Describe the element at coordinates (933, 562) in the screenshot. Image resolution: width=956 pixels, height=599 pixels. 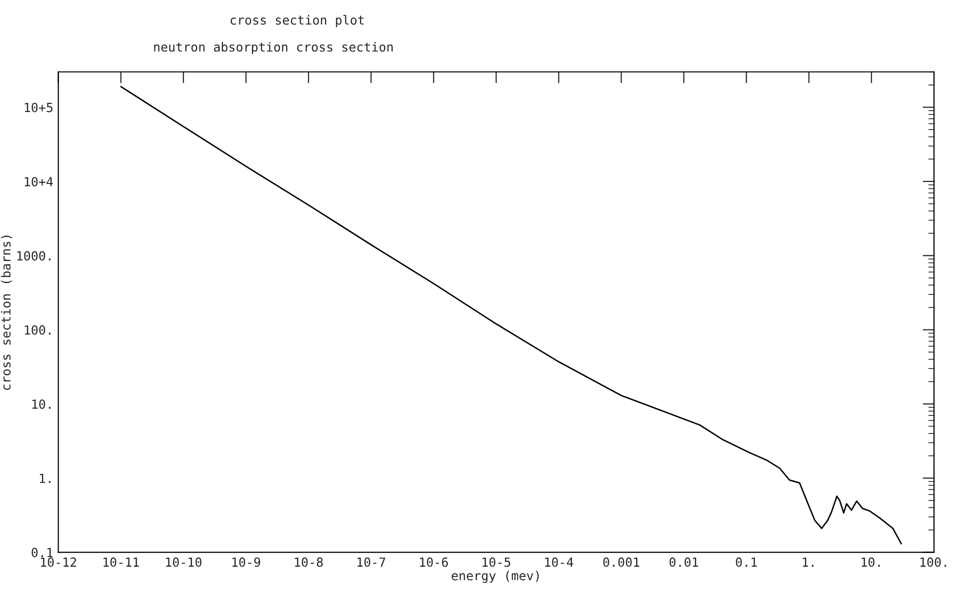
I see `x-tick-label: 100.` at that location.